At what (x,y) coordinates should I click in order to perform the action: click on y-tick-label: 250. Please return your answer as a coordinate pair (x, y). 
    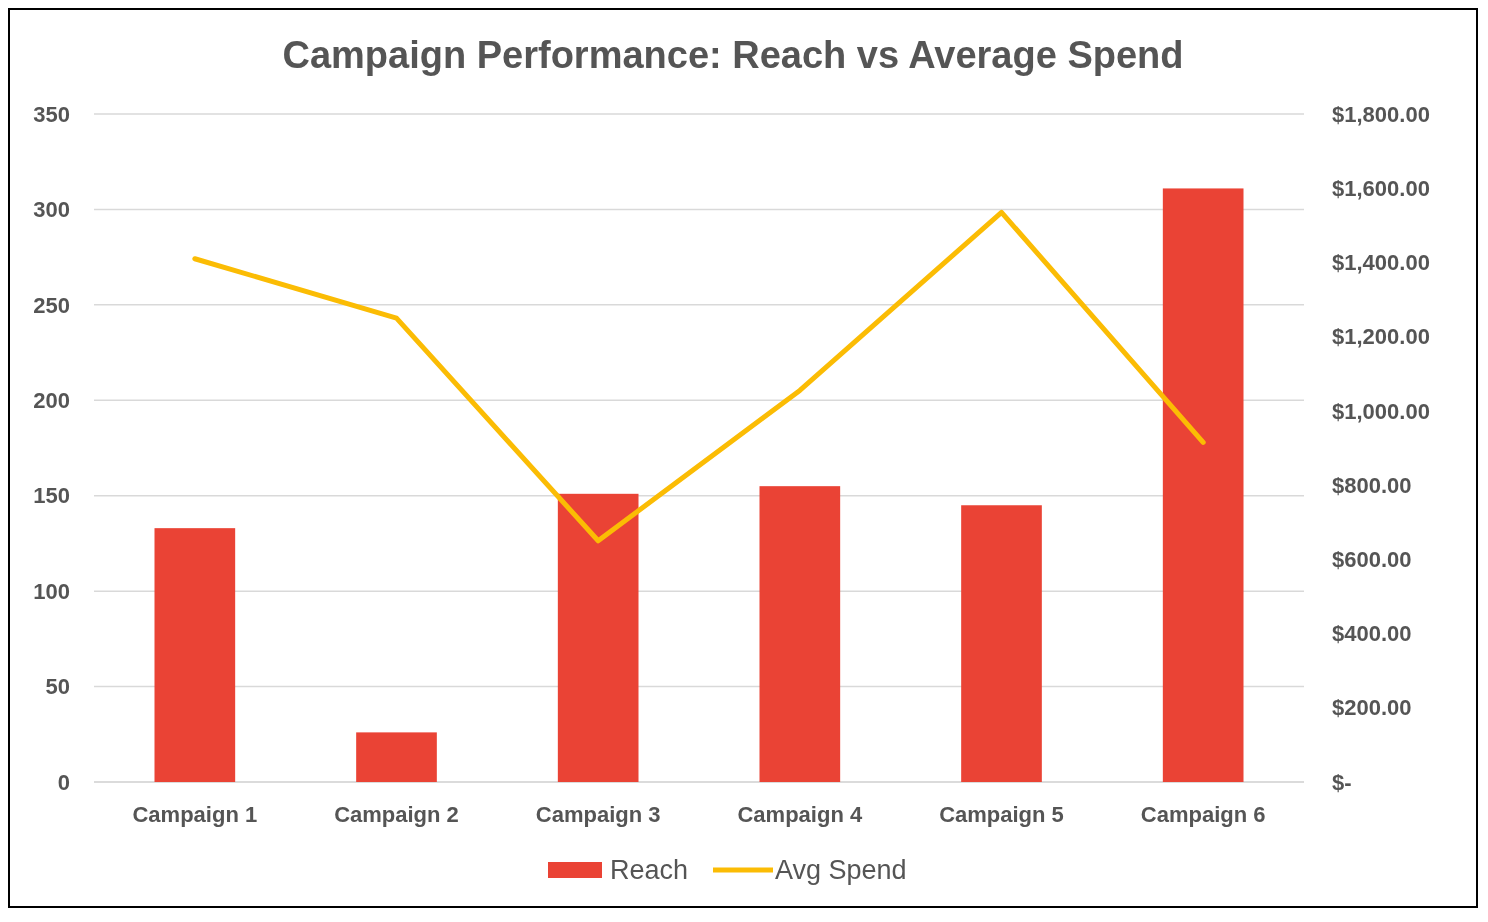
    Looking at the image, I should click on (51, 305).